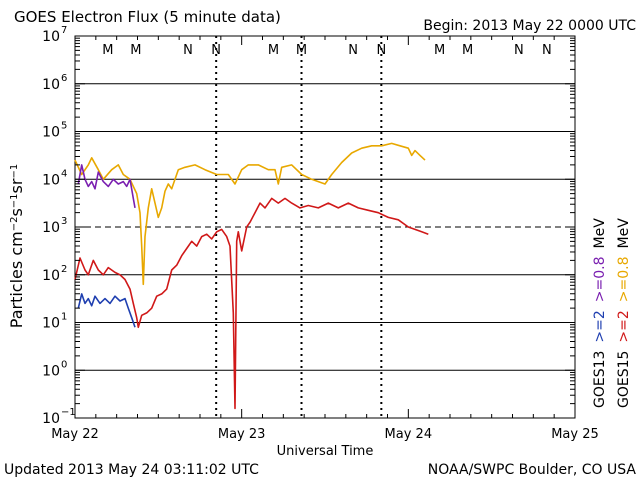 The height and width of the screenshot is (480, 640). Describe the element at coordinates (600, 313) in the screenshot. I see `legend-goes13: GOES13>=2>=0.8MeV` at that location.